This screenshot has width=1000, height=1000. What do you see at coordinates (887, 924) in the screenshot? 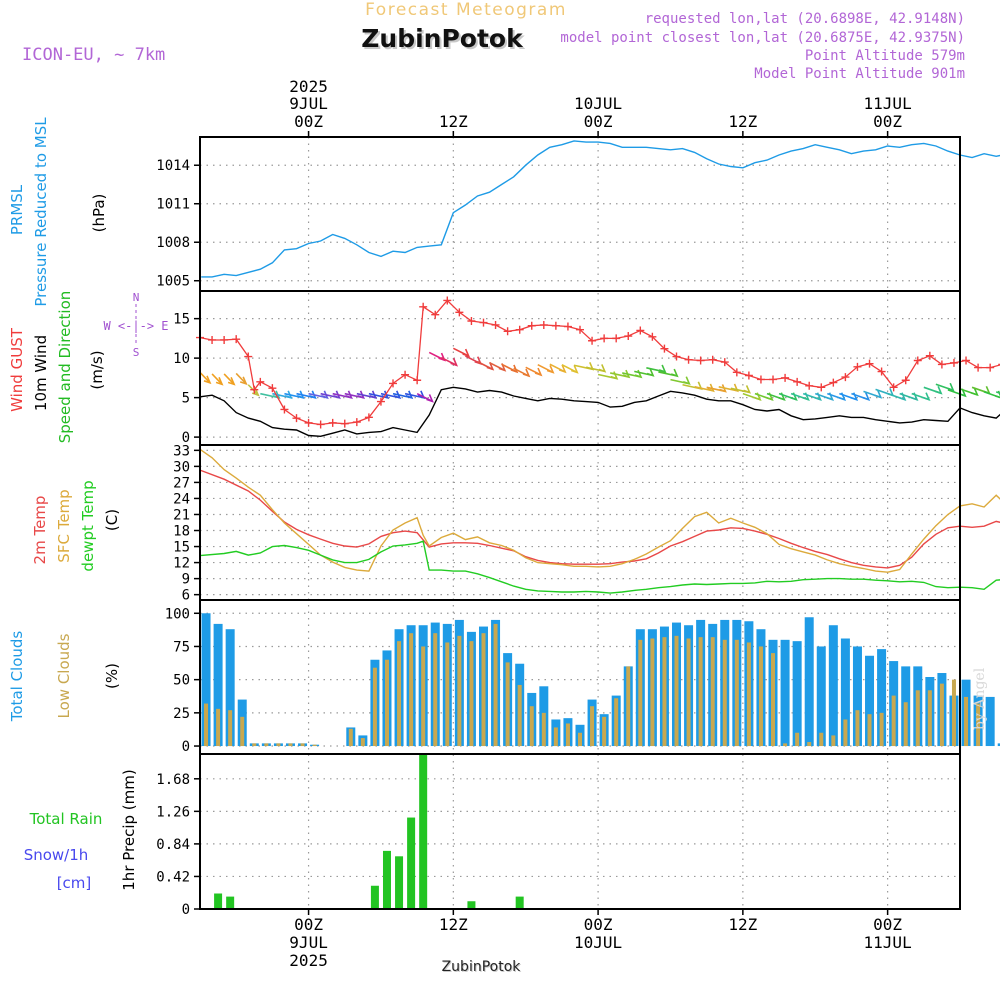
I see `x-tick-label-bottom: 00Z` at bounding box center [887, 924].